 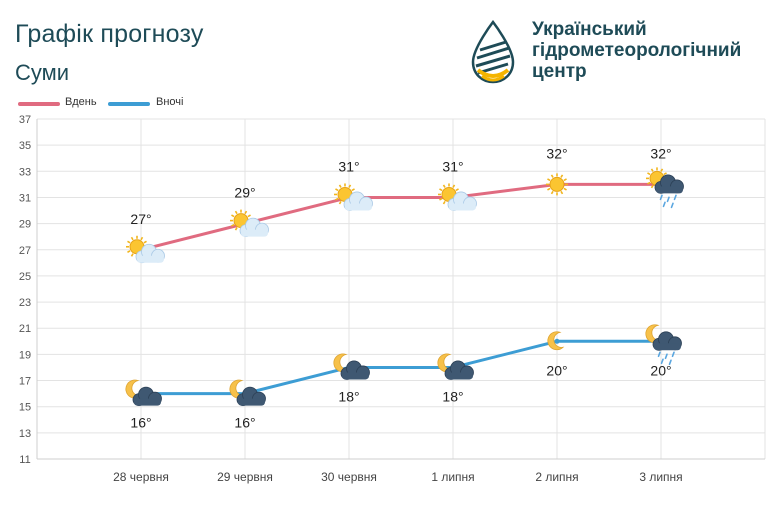 What do you see at coordinates (25, 277) in the screenshot?
I see `y-tick-label: 25` at bounding box center [25, 277].